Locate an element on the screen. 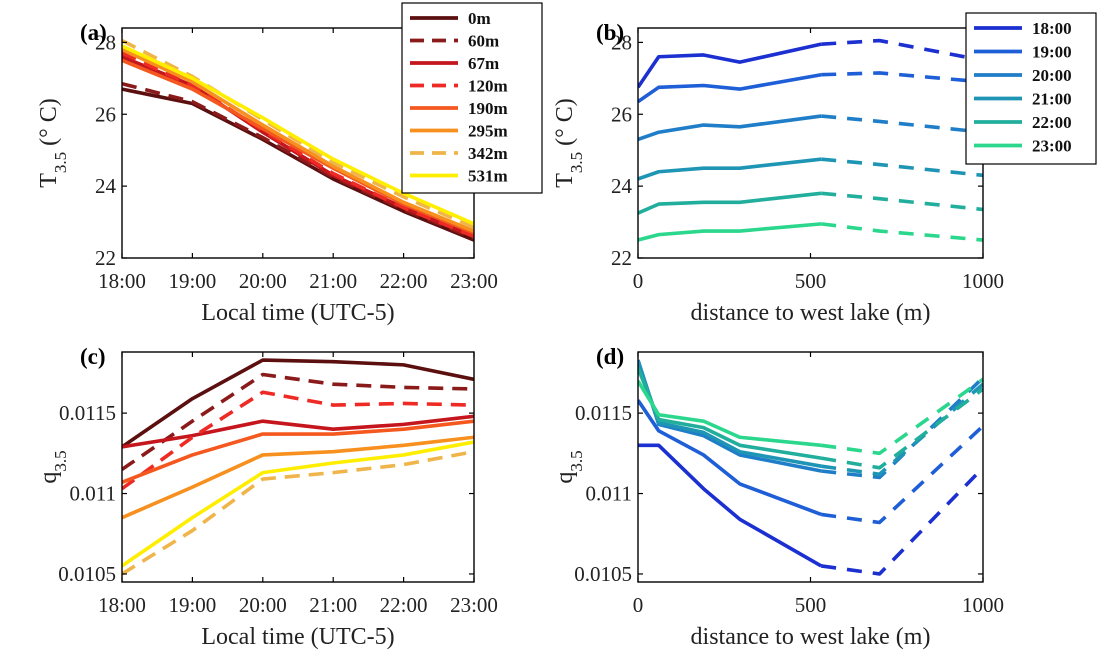  legend-label: 0m is located at coordinates (479, 18).